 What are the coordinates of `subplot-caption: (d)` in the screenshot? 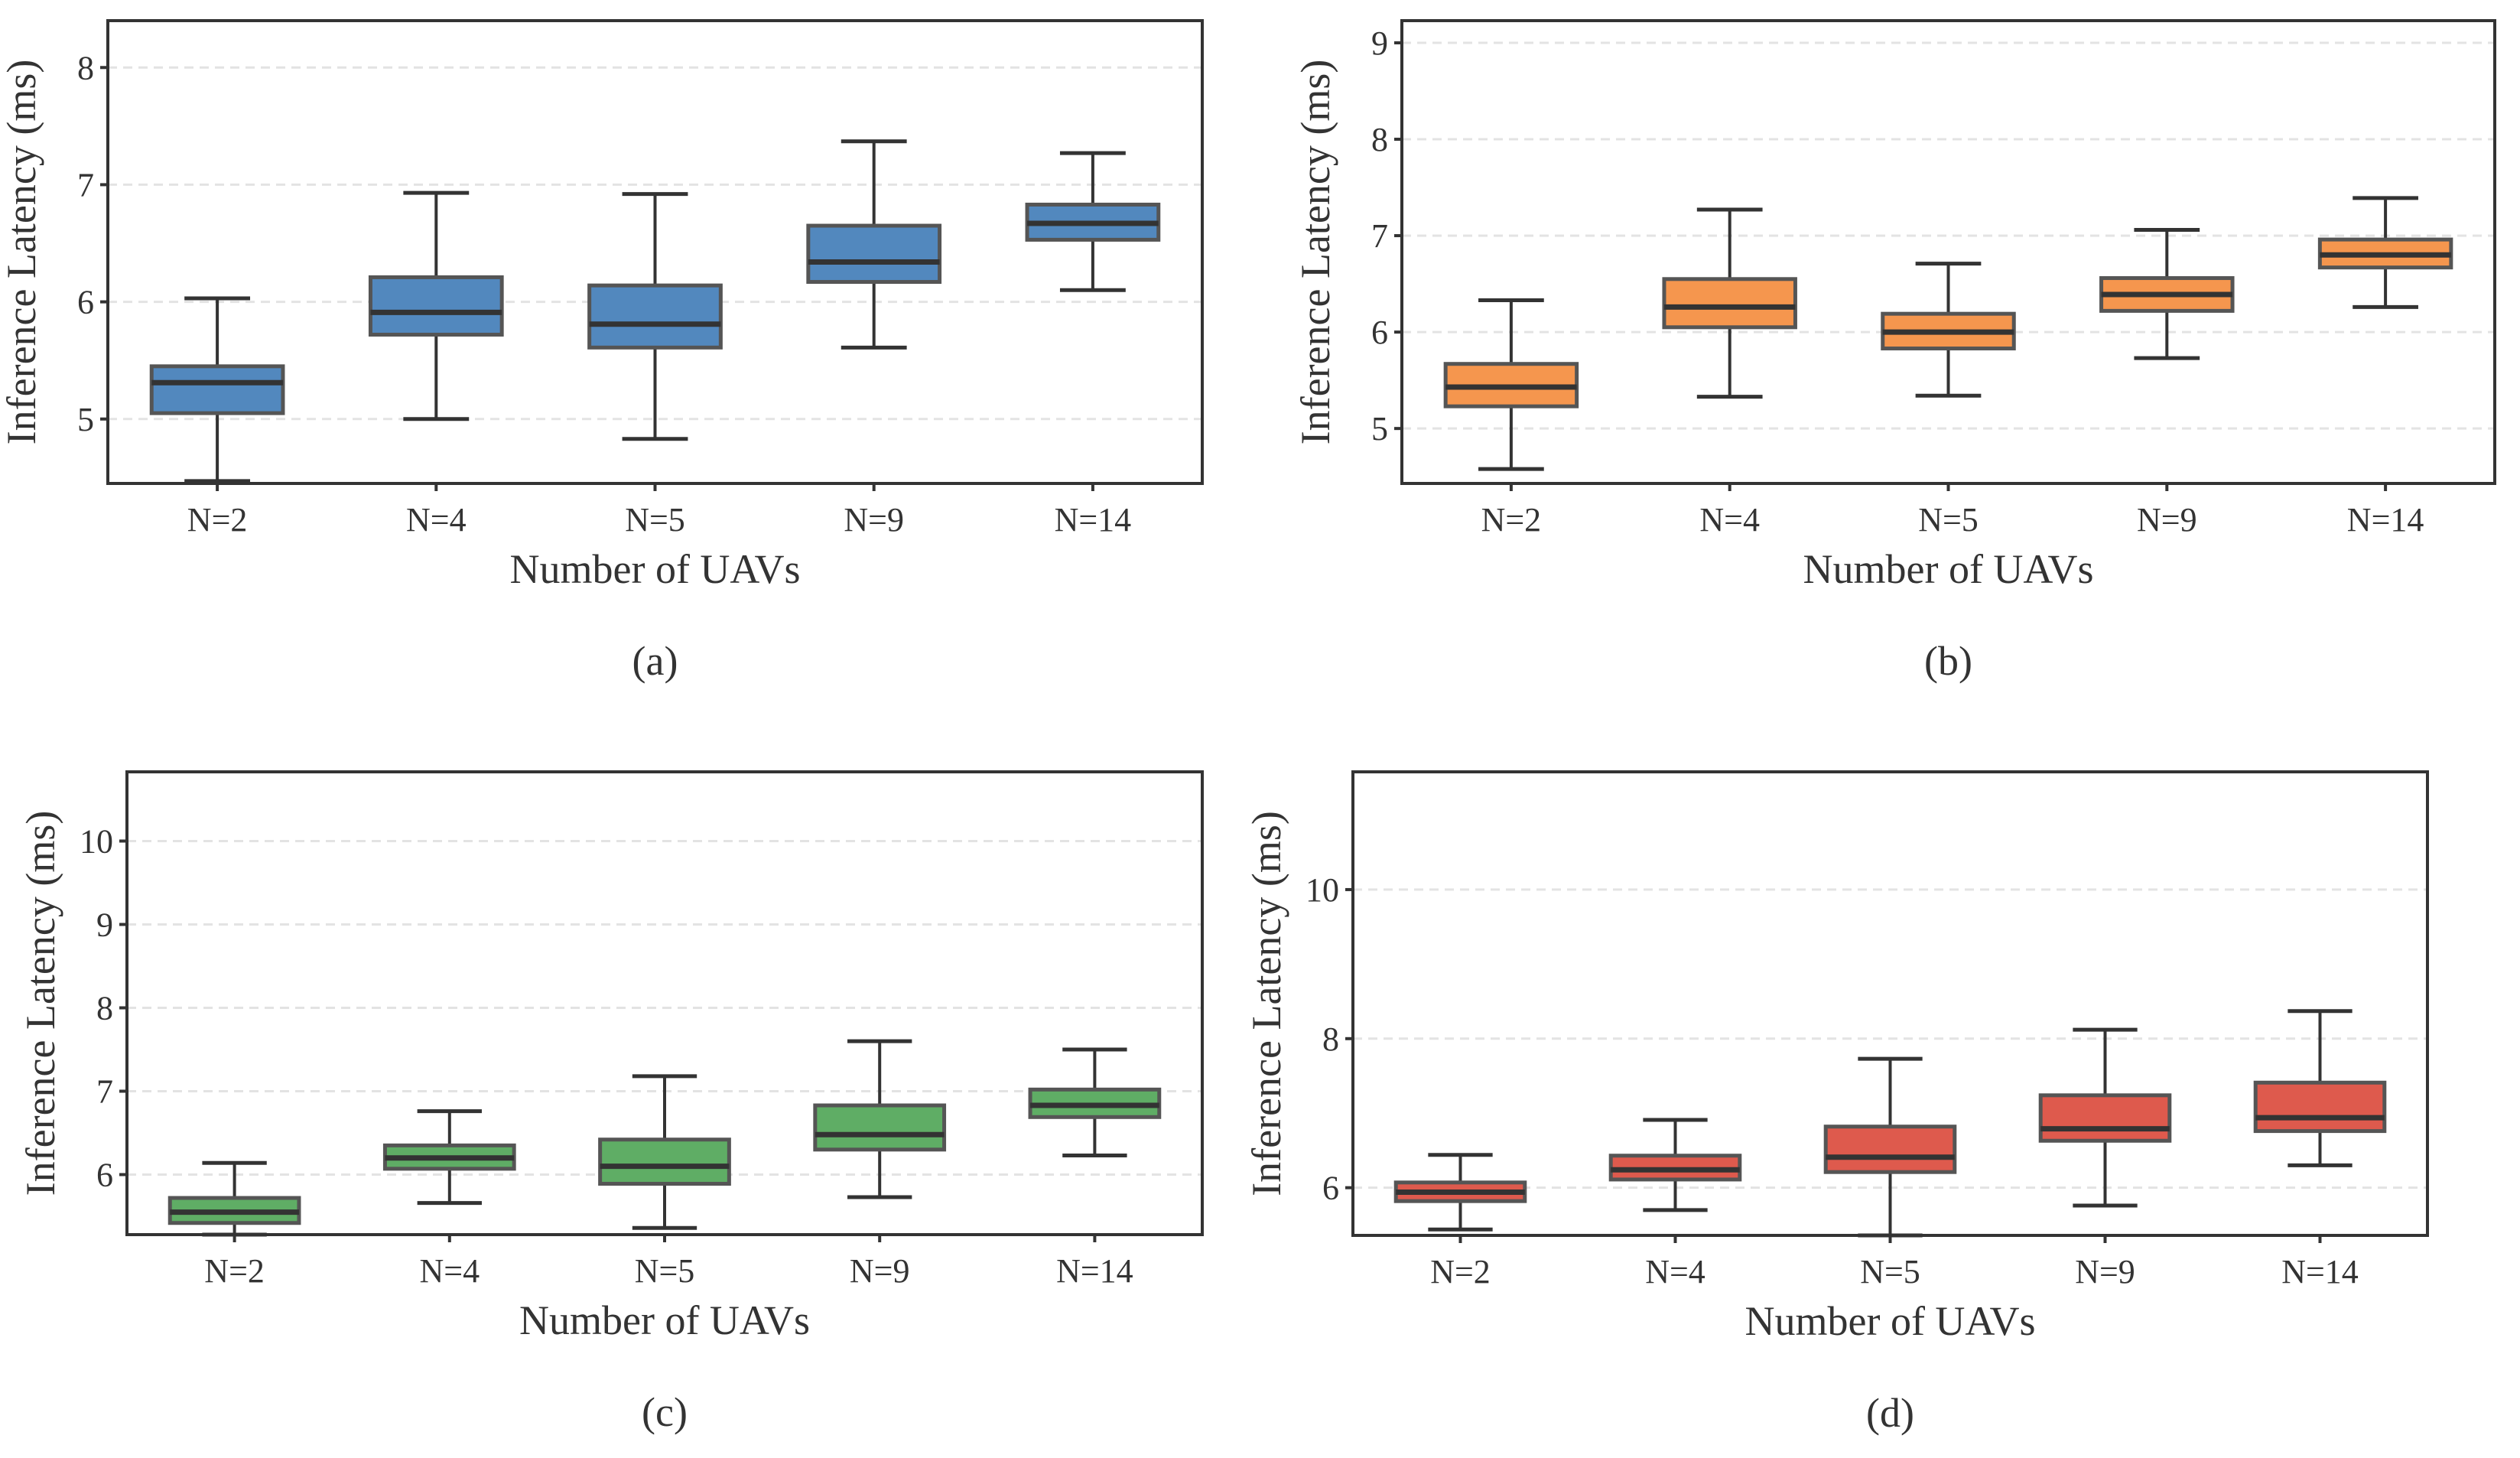 It's located at (1890, 1413).